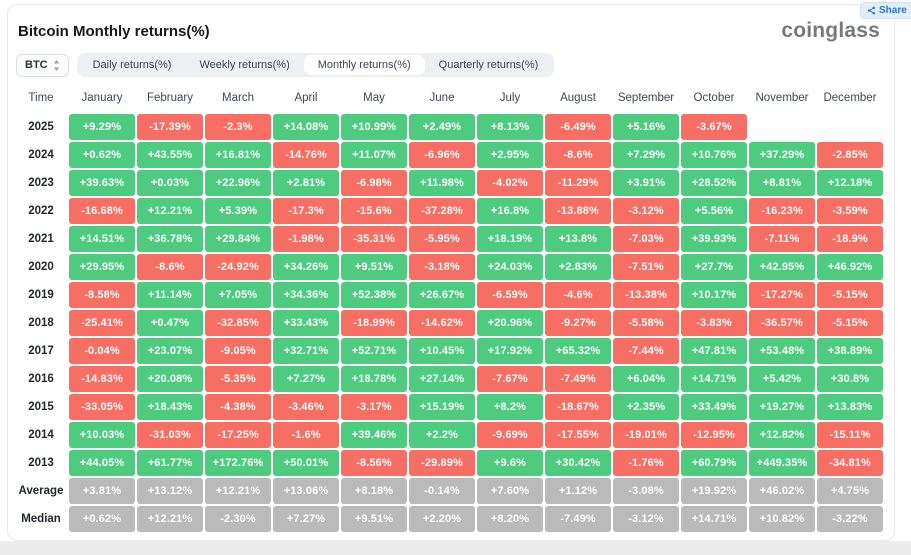  I want to click on value-cell: -4.38%, so click(238, 407).